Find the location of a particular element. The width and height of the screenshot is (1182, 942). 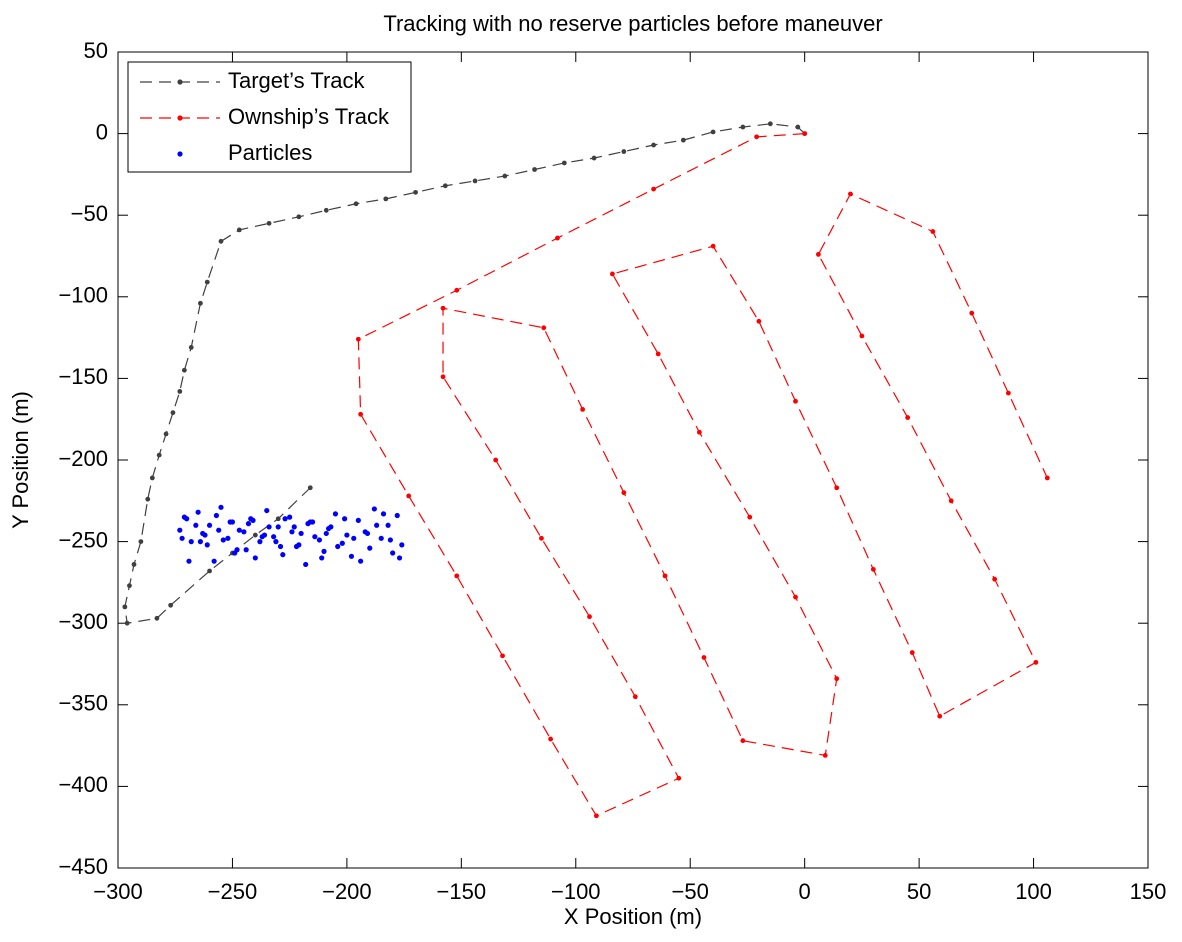

legend: Target’s Track Ownship’s Track Particles is located at coordinates (269, 117).